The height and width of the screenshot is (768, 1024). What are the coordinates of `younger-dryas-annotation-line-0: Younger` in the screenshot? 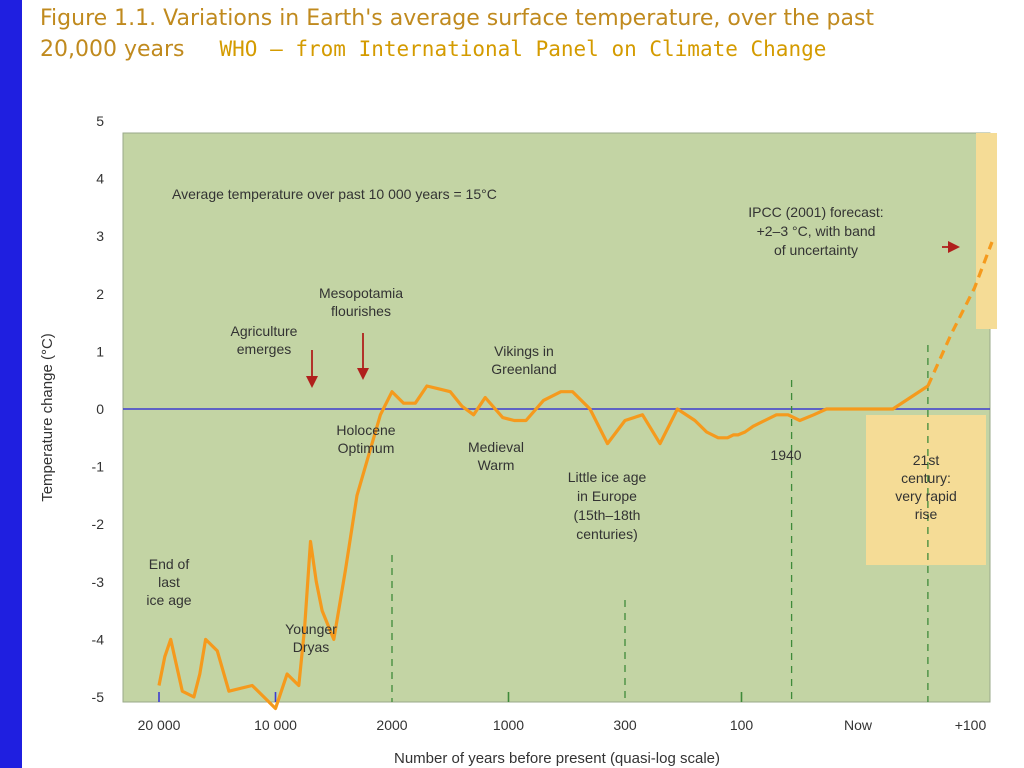 It's located at (311, 629).